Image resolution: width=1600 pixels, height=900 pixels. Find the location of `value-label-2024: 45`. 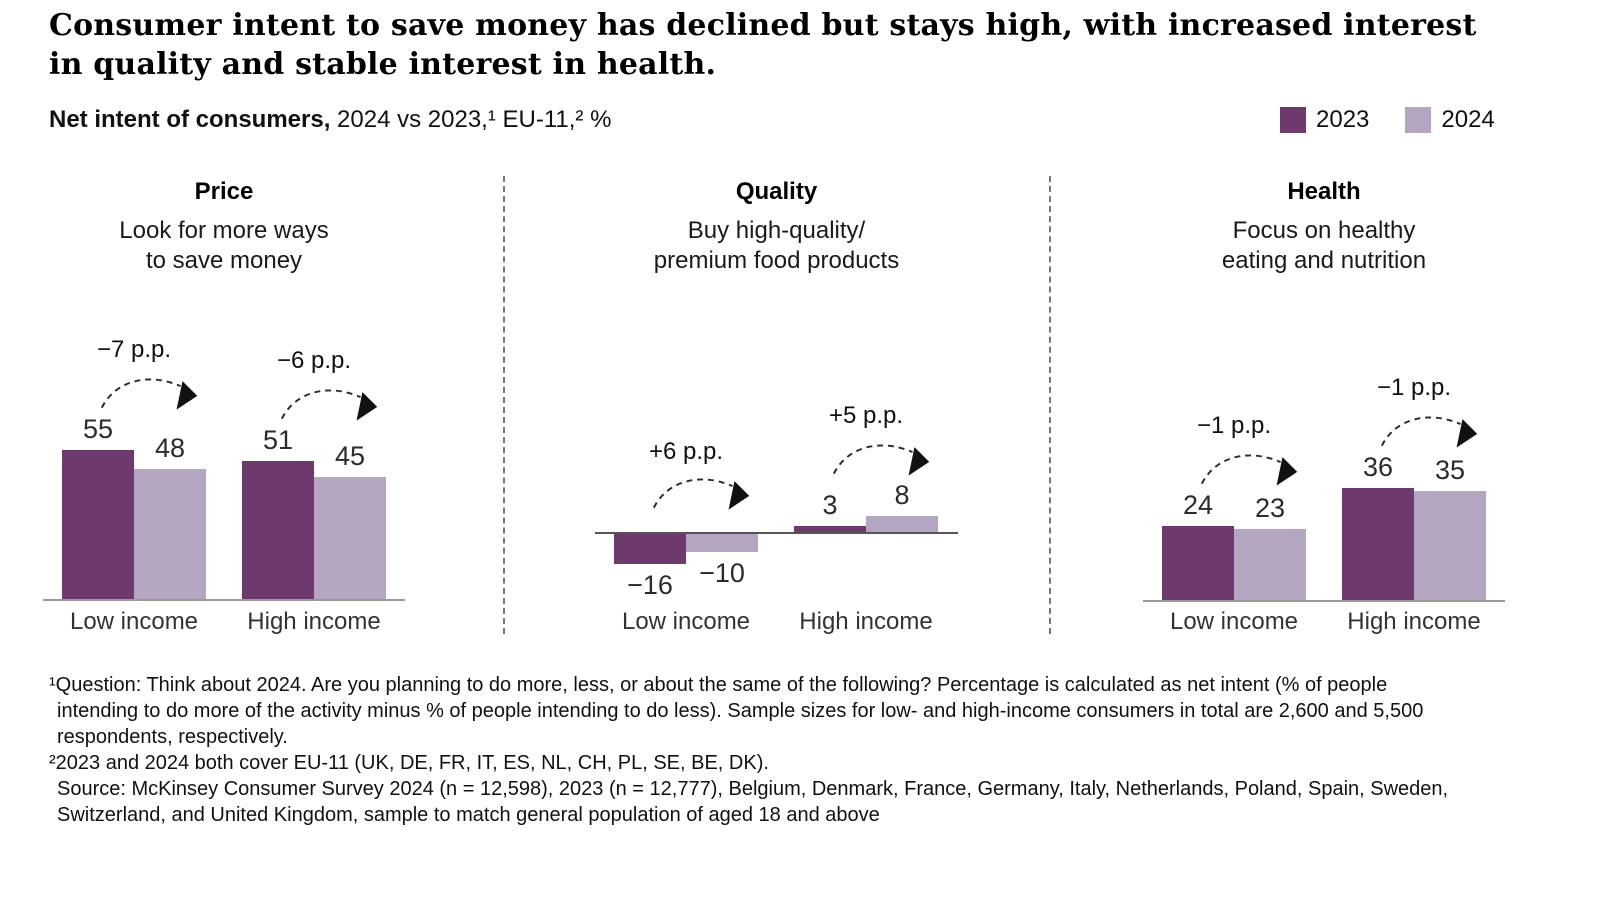

value-label-2024: 45 is located at coordinates (350, 456).